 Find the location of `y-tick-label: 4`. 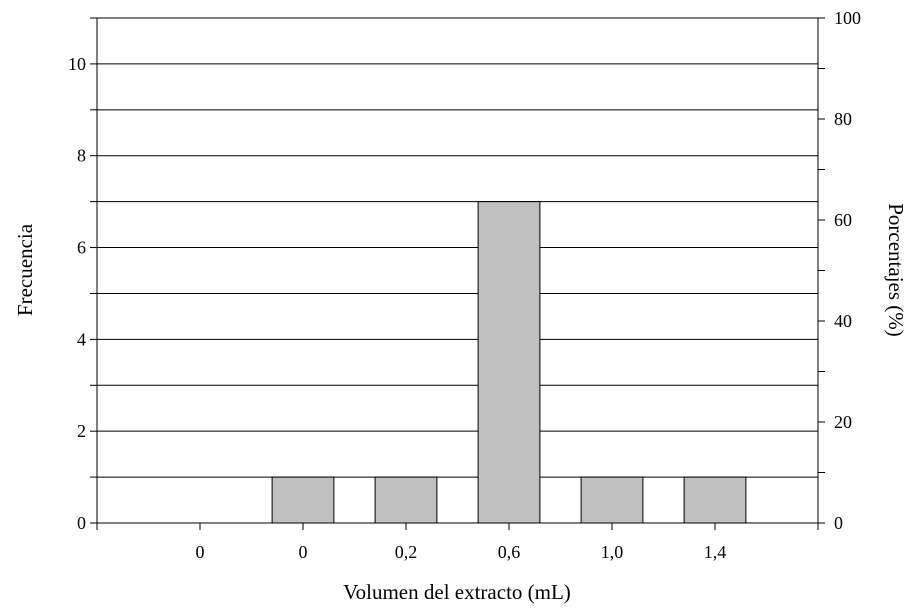

y-tick-label: 4 is located at coordinates (81, 339).